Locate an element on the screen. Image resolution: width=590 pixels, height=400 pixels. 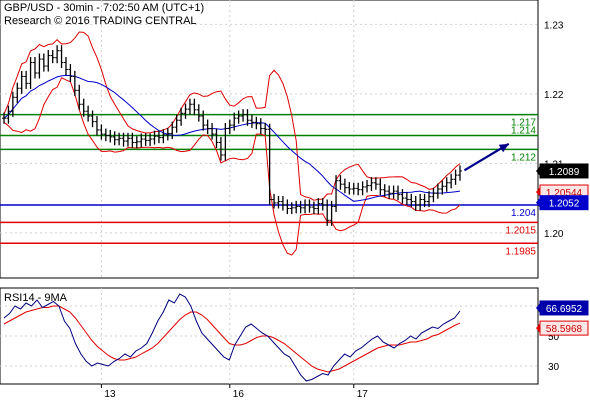
level-label: 1.1985 is located at coordinates (520, 251).